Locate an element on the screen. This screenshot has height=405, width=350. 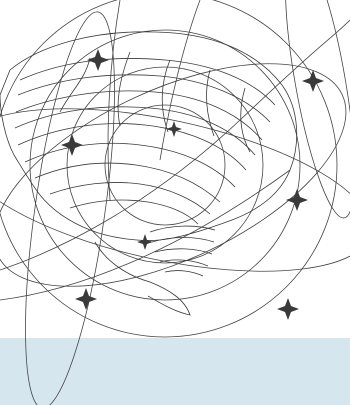
orbit-ellipse is located at coordinates (317, 109).